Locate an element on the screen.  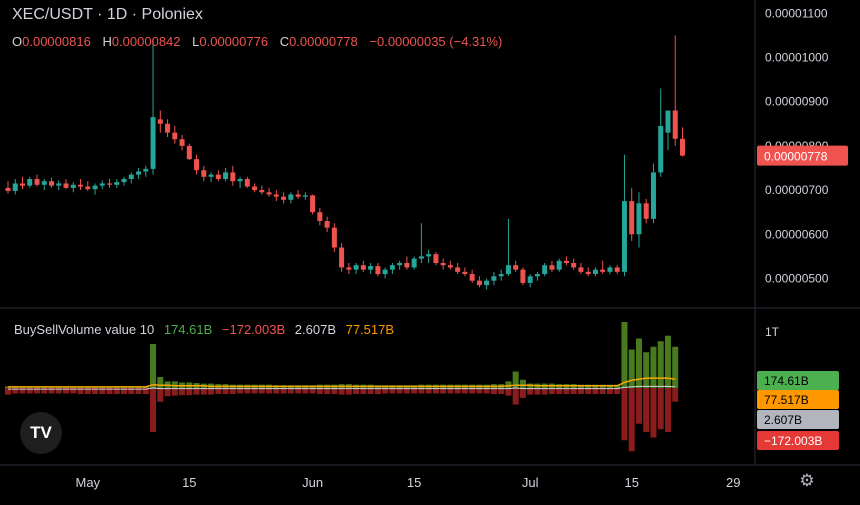
tradingview-logo-icon: TV is located at coordinates (41, 433).